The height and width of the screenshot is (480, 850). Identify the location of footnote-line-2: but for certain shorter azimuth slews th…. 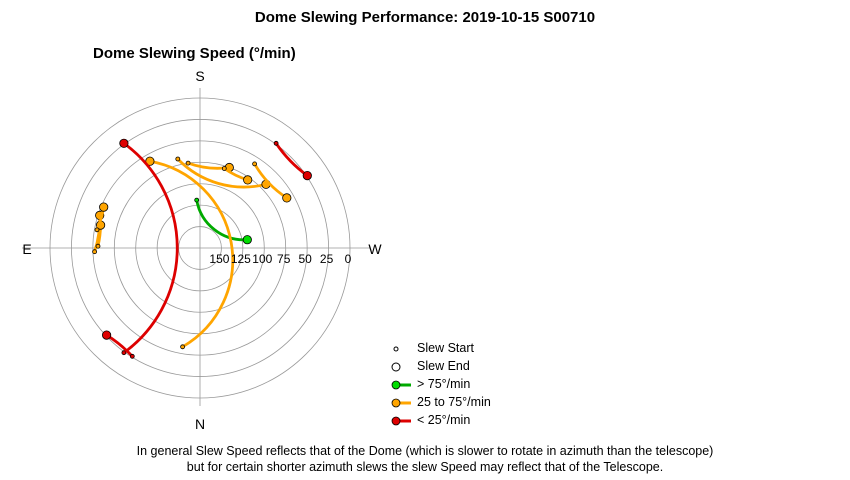
(425, 467).